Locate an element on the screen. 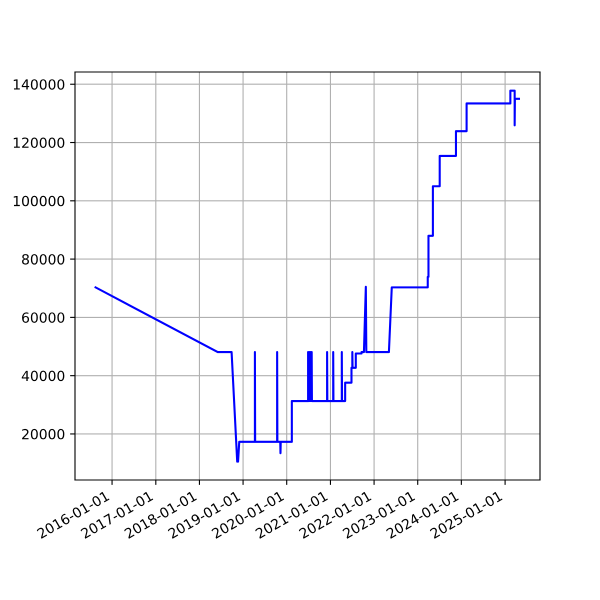 The image size is (600, 600). y-tick-label: 80000 is located at coordinates (43, 259).